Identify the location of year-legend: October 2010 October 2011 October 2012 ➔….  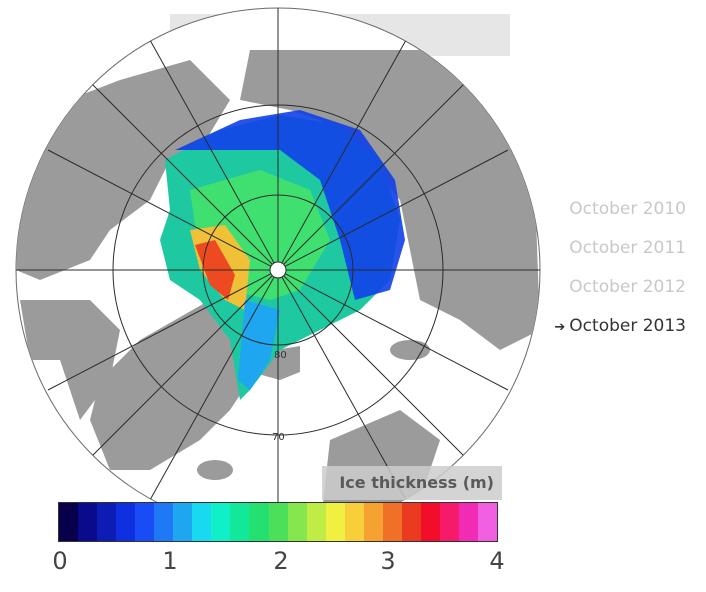
(620, 268).